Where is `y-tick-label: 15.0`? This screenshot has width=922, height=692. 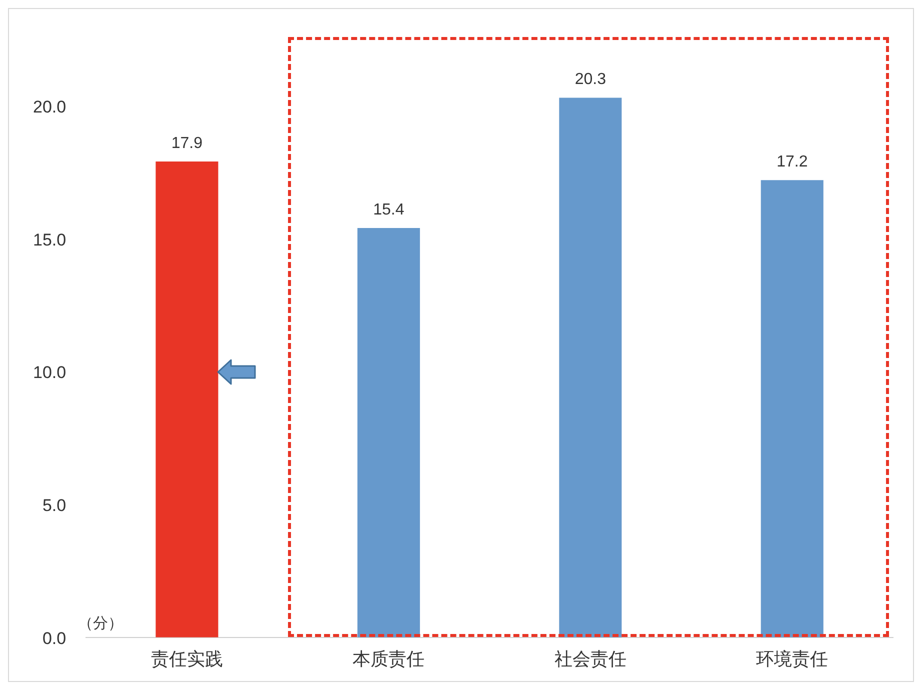 y-tick-label: 15.0 is located at coordinates (49, 240).